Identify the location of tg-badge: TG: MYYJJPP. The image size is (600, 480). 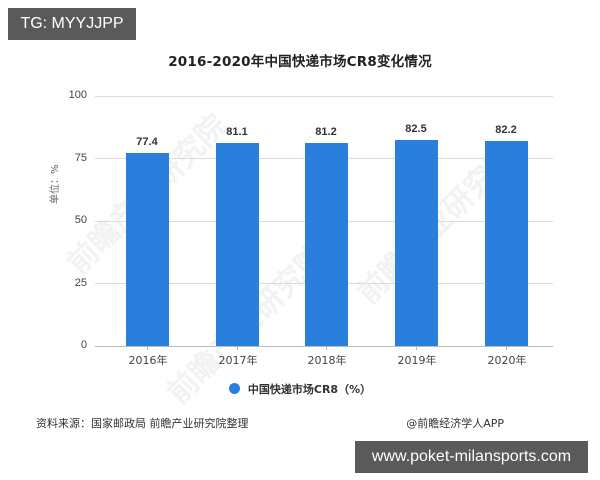
(72, 24).